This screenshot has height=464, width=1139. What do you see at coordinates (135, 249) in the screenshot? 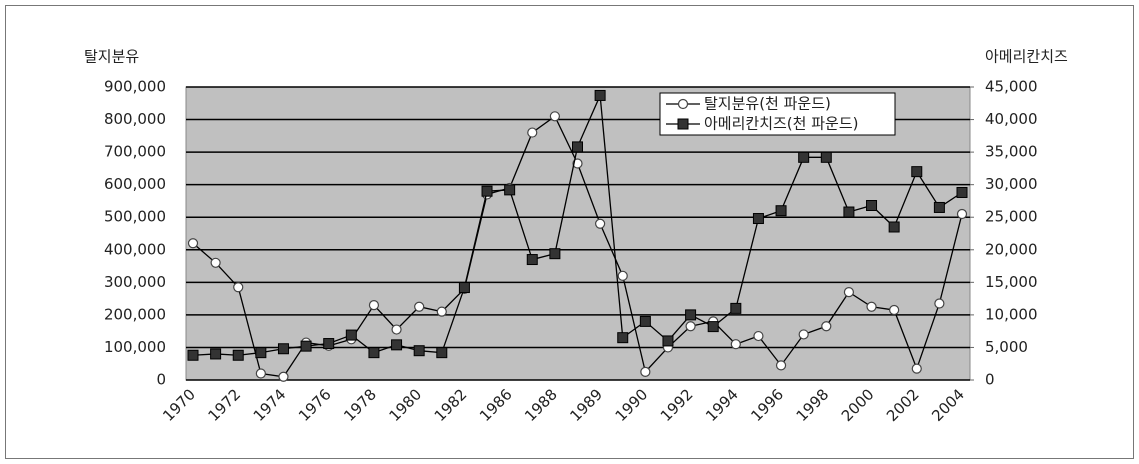
I see `y-tick-label: 400,000` at bounding box center [135, 249].